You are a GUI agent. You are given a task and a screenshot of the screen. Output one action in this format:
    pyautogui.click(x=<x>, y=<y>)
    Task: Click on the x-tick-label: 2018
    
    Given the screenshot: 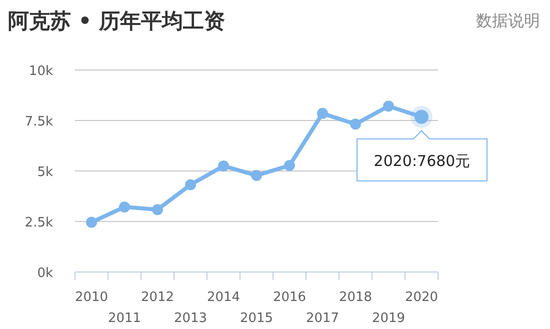 What is the action you would take?
    pyautogui.click(x=355, y=297)
    